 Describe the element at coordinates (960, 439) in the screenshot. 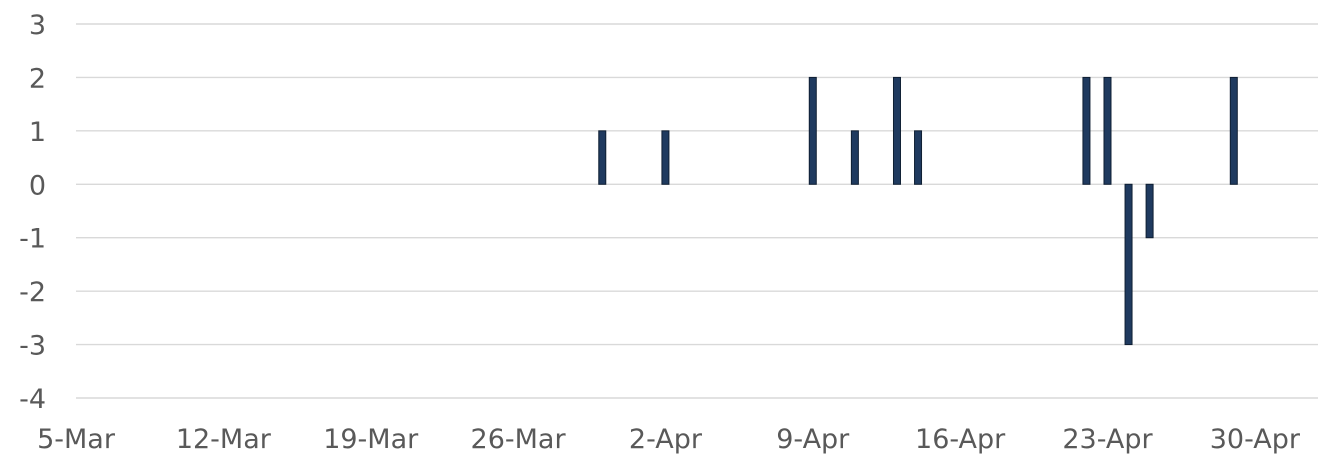

I see `x-tick-label: 16-Apr` at that location.